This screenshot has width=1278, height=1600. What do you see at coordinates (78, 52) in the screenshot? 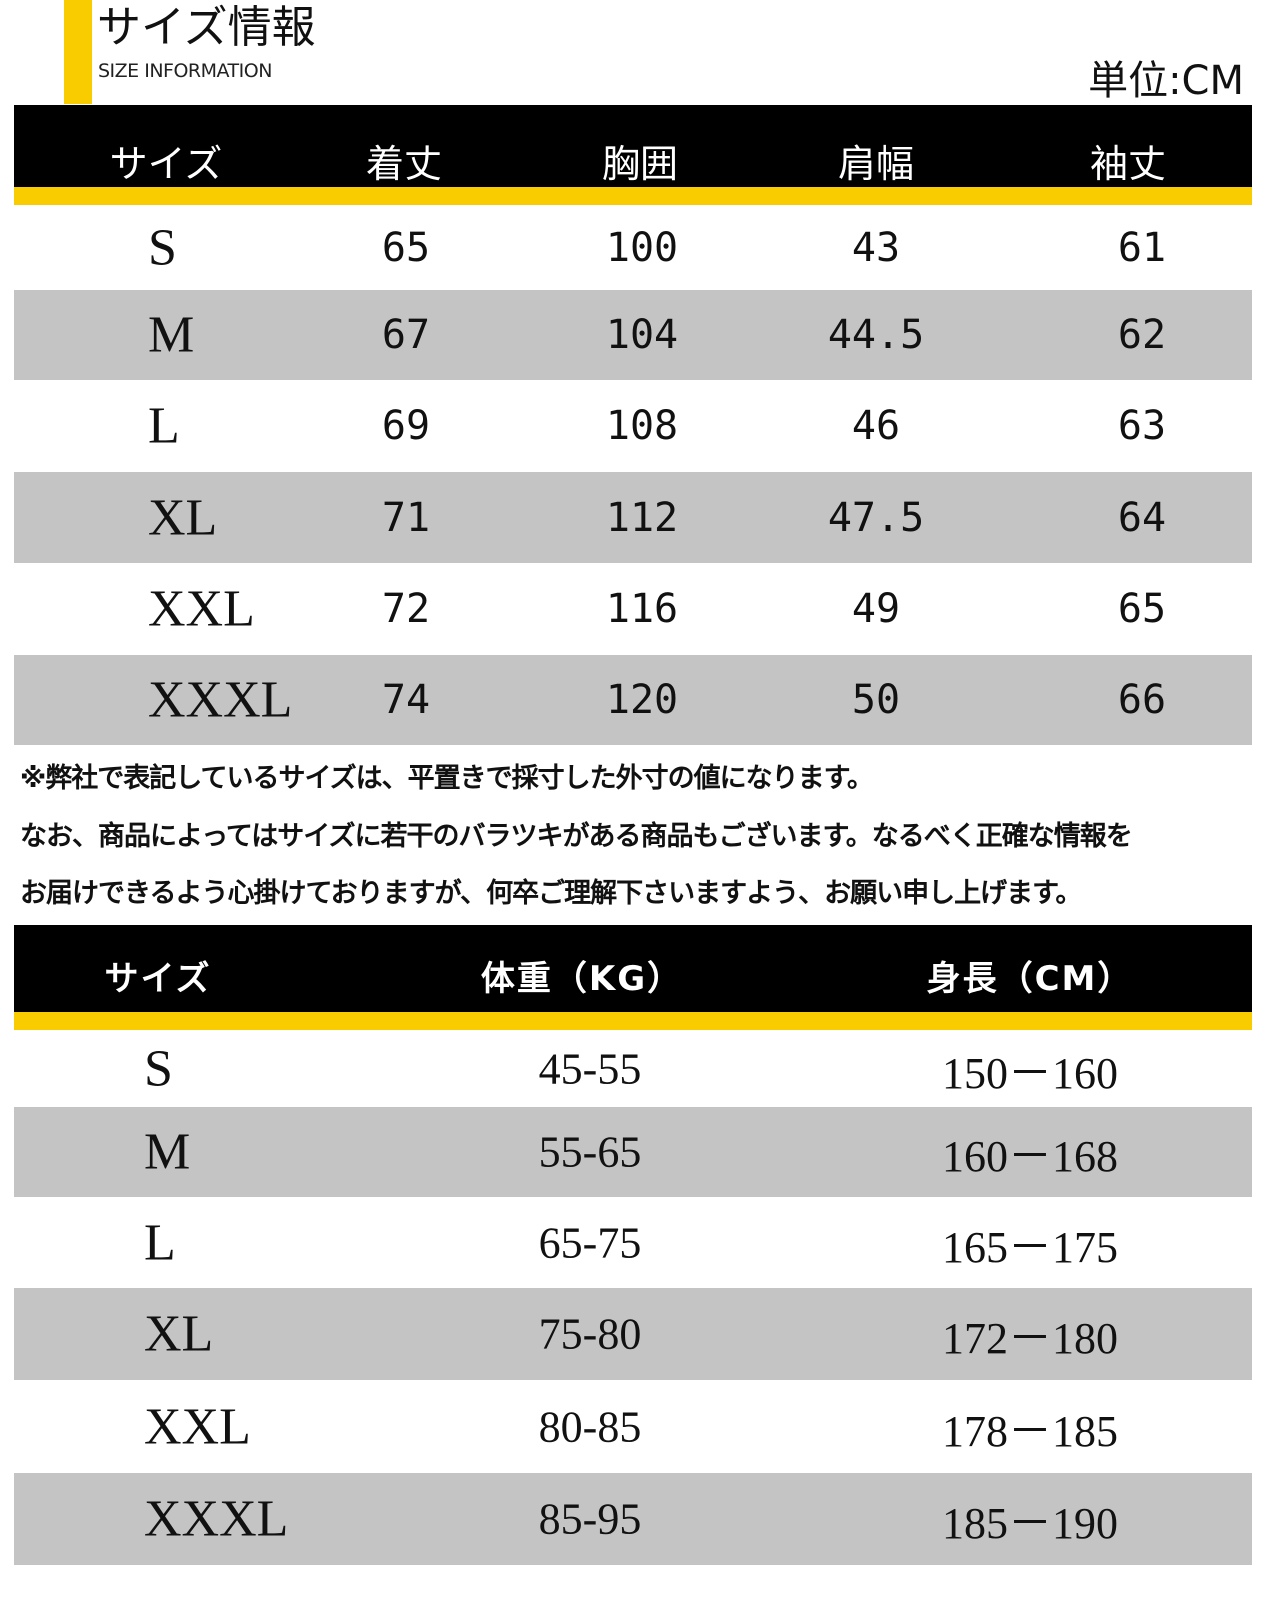
I see `accent-bar` at bounding box center [78, 52].